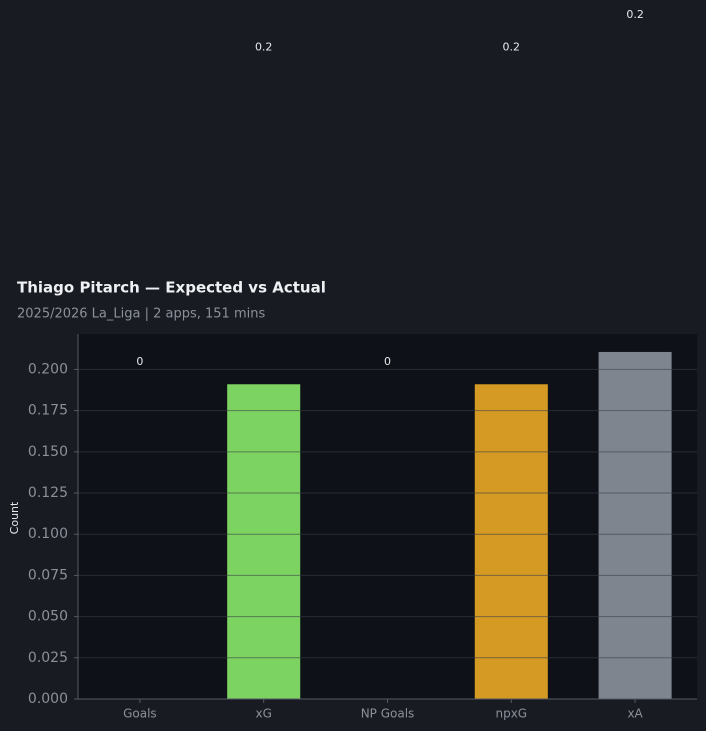 The height and width of the screenshot is (731, 706). What do you see at coordinates (14, 517) in the screenshot?
I see `y-axis-label: Count` at bounding box center [14, 517].